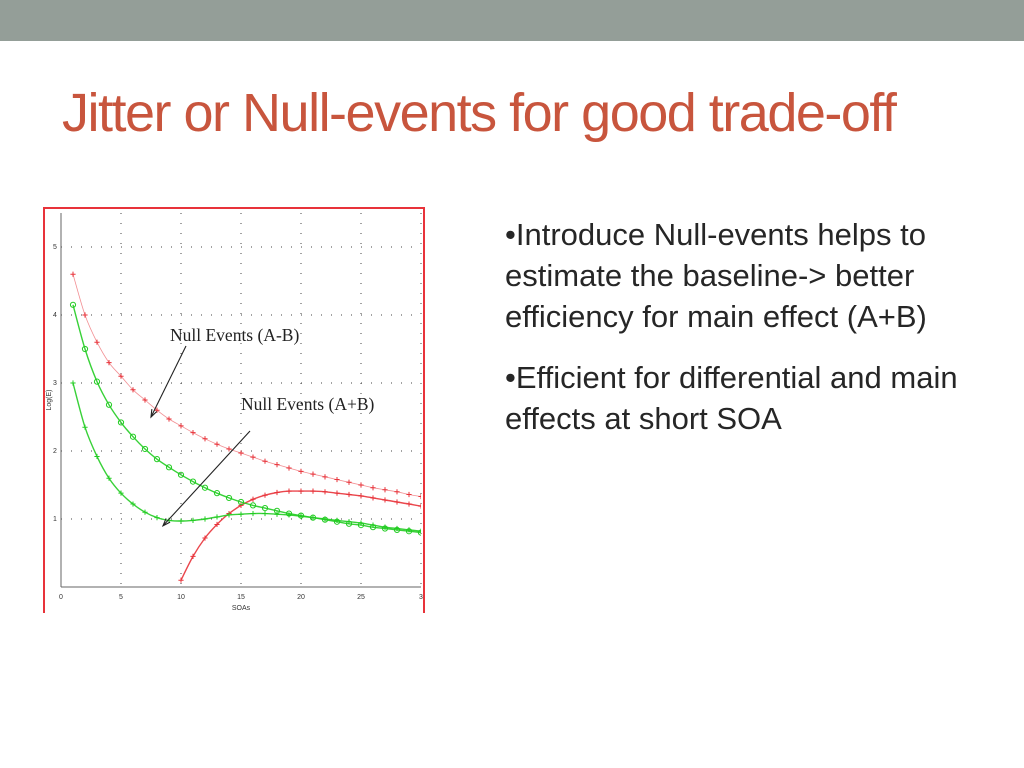 This screenshot has width=1024, height=768. What do you see at coordinates (234, 335) in the screenshot?
I see `annotation-label: Null Events (A-B)` at bounding box center [234, 335].